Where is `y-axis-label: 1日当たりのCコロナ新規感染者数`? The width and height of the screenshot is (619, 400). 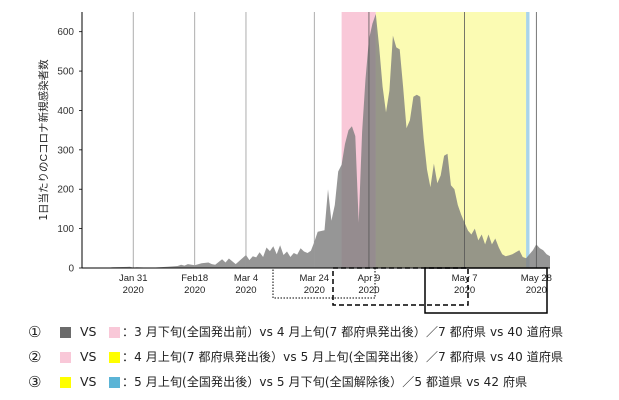
y-axis-label: 1日当たりのCコロナ新規感染者数 is located at coordinates (43, 140).